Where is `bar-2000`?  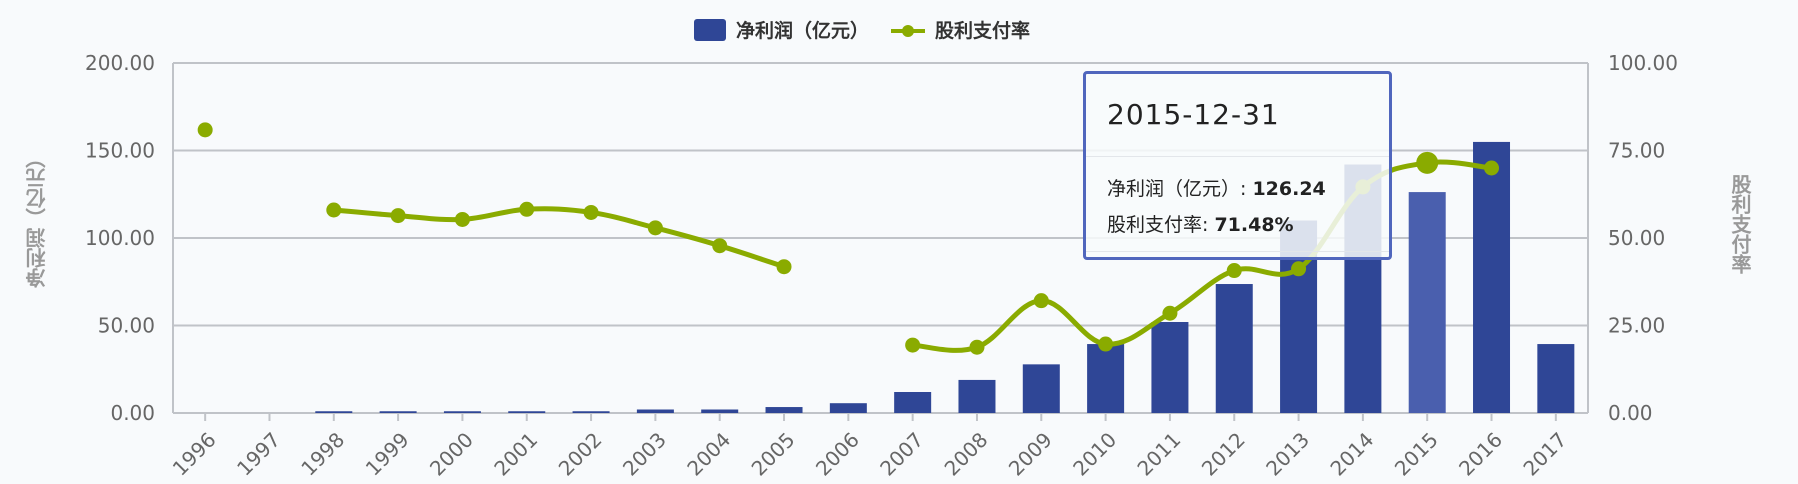
bar-2000 is located at coordinates (462, 412).